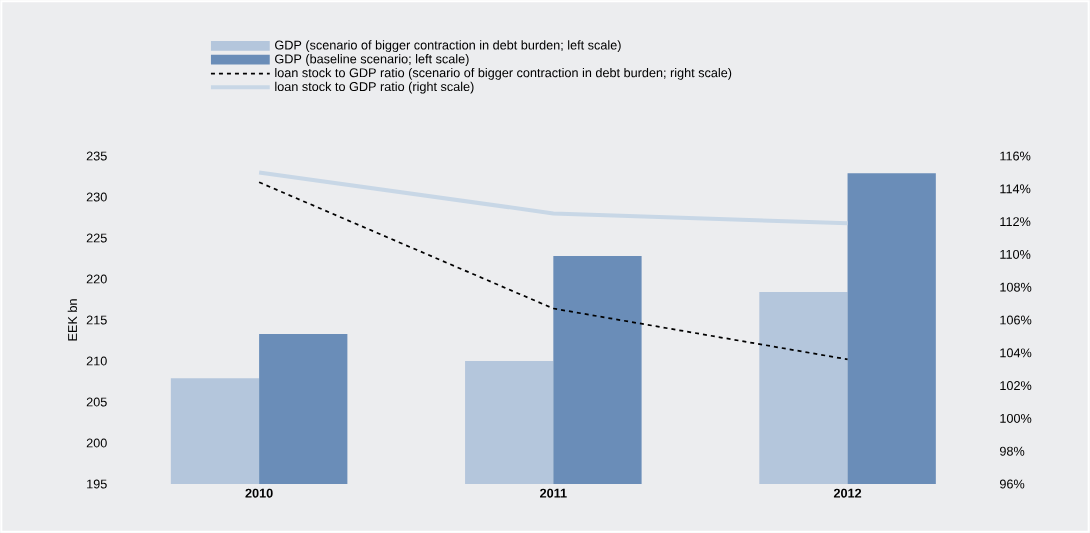 Image resolution: width=1090 pixels, height=533 pixels. What do you see at coordinates (72, 320) in the screenshot?
I see `y-axis-title: EEK bn` at bounding box center [72, 320].